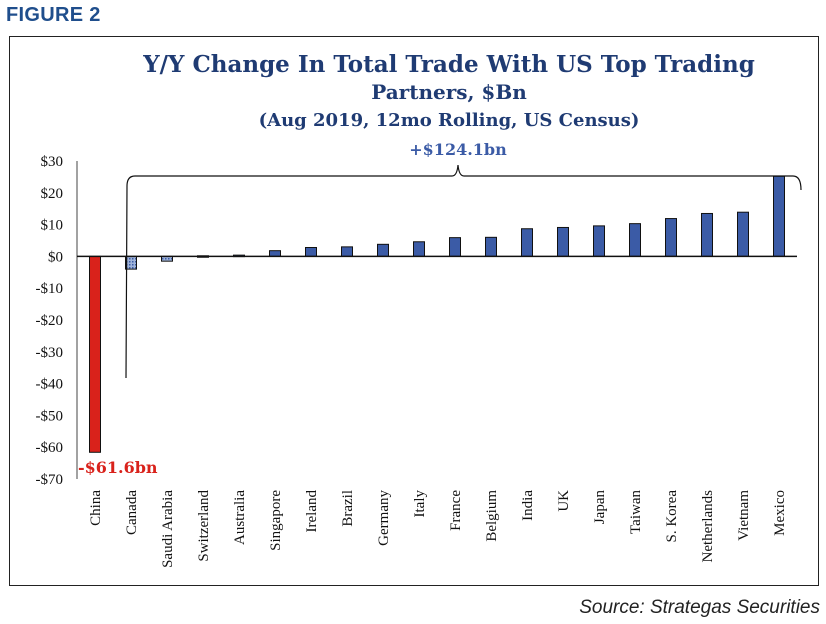 This screenshot has width=826, height=624. Describe the element at coordinates (420, 504) in the screenshot. I see `x-tick-label: Italy` at that location.